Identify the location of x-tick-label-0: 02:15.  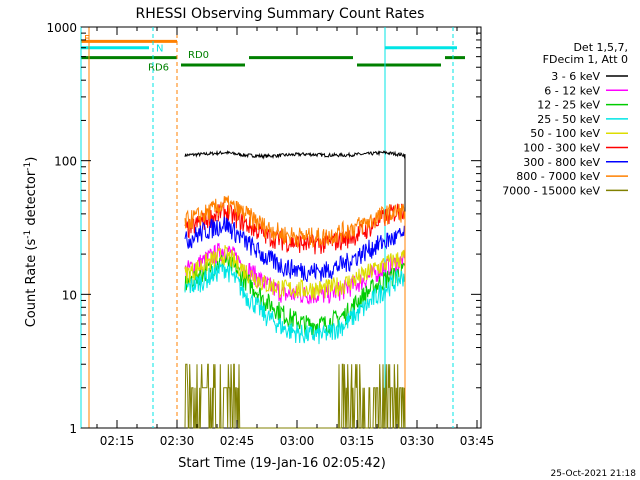
(117, 441).